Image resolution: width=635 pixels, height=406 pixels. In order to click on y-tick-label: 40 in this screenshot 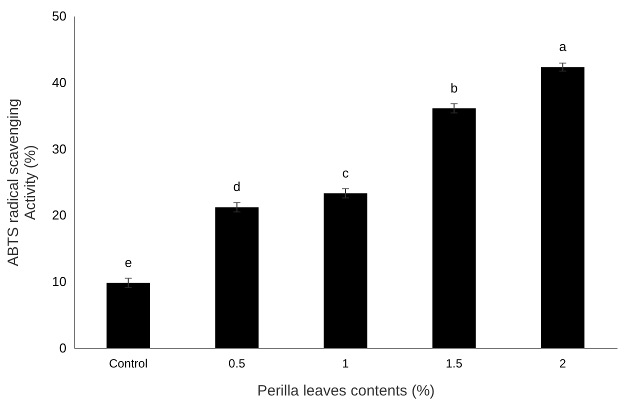, I will do `click(59, 82)`.